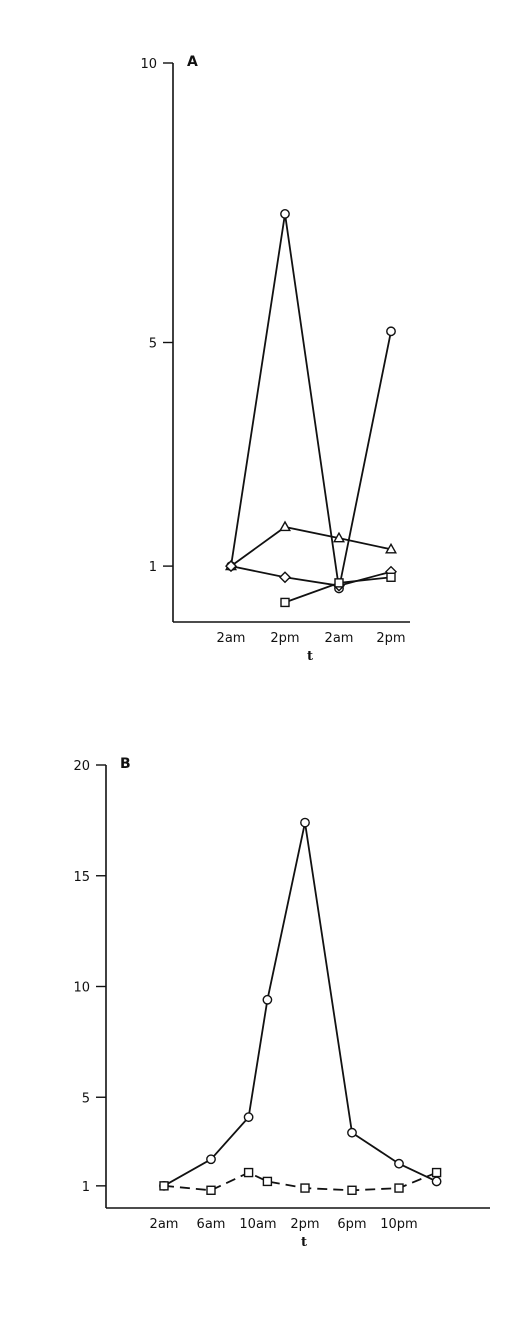 This screenshot has width=524, height=1324. Describe the element at coordinates (398, 1224) in the screenshot. I see `x-tick-label: 10pm` at that location.